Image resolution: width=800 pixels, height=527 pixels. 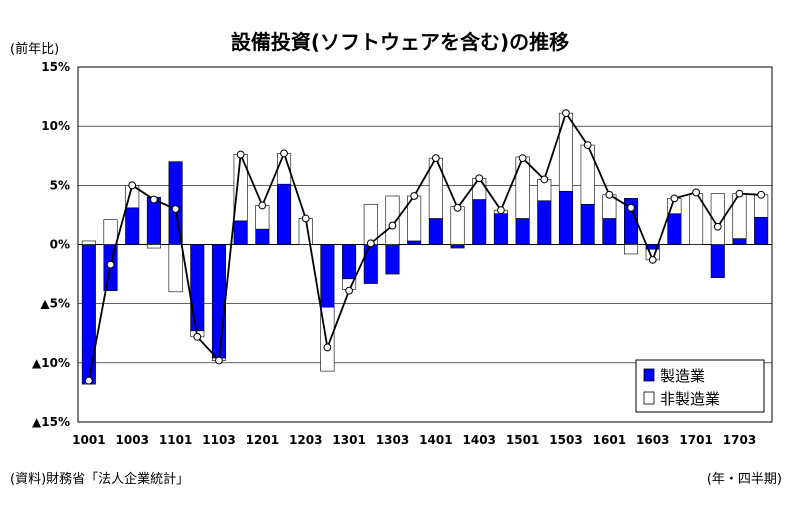 What do you see at coordinates (305, 440) in the screenshot?
I see `x-tick-label: 1203` at bounding box center [305, 440].